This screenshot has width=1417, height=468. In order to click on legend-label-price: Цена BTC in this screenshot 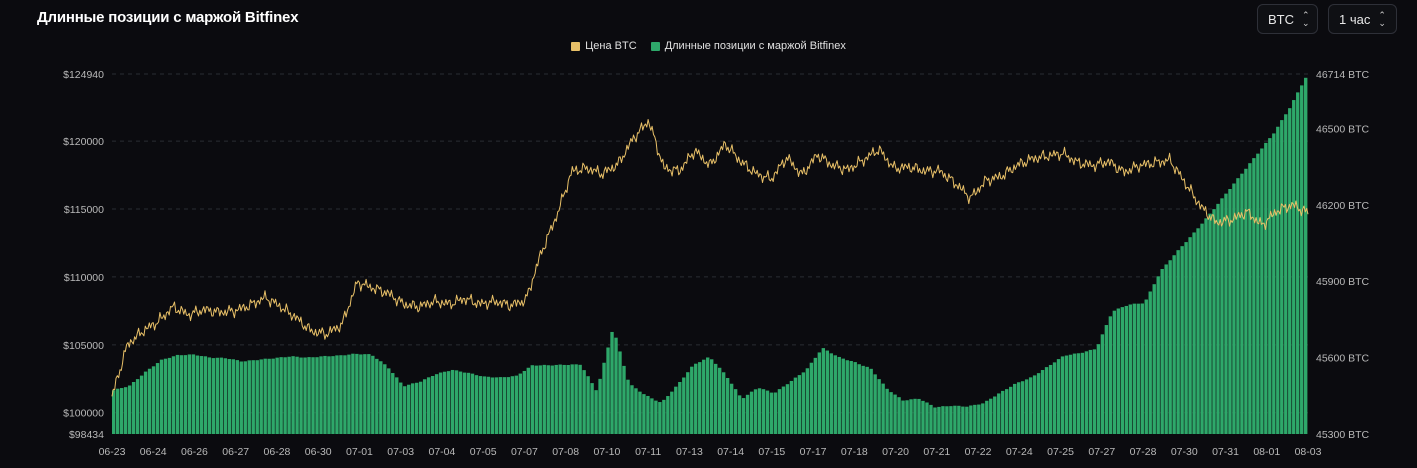, I will do `click(611, 46)`.